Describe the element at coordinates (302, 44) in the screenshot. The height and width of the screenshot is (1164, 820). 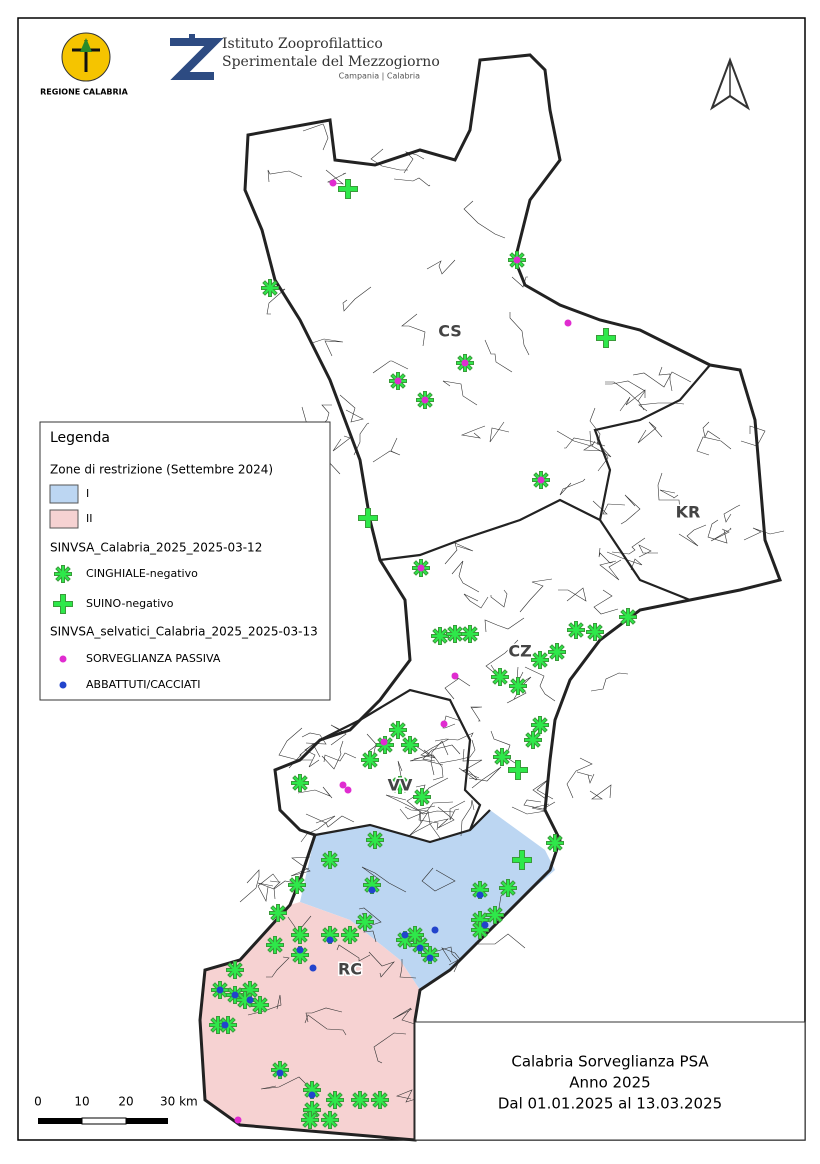
I see `institute-name: Istituto Zooprofilattico` at that location.